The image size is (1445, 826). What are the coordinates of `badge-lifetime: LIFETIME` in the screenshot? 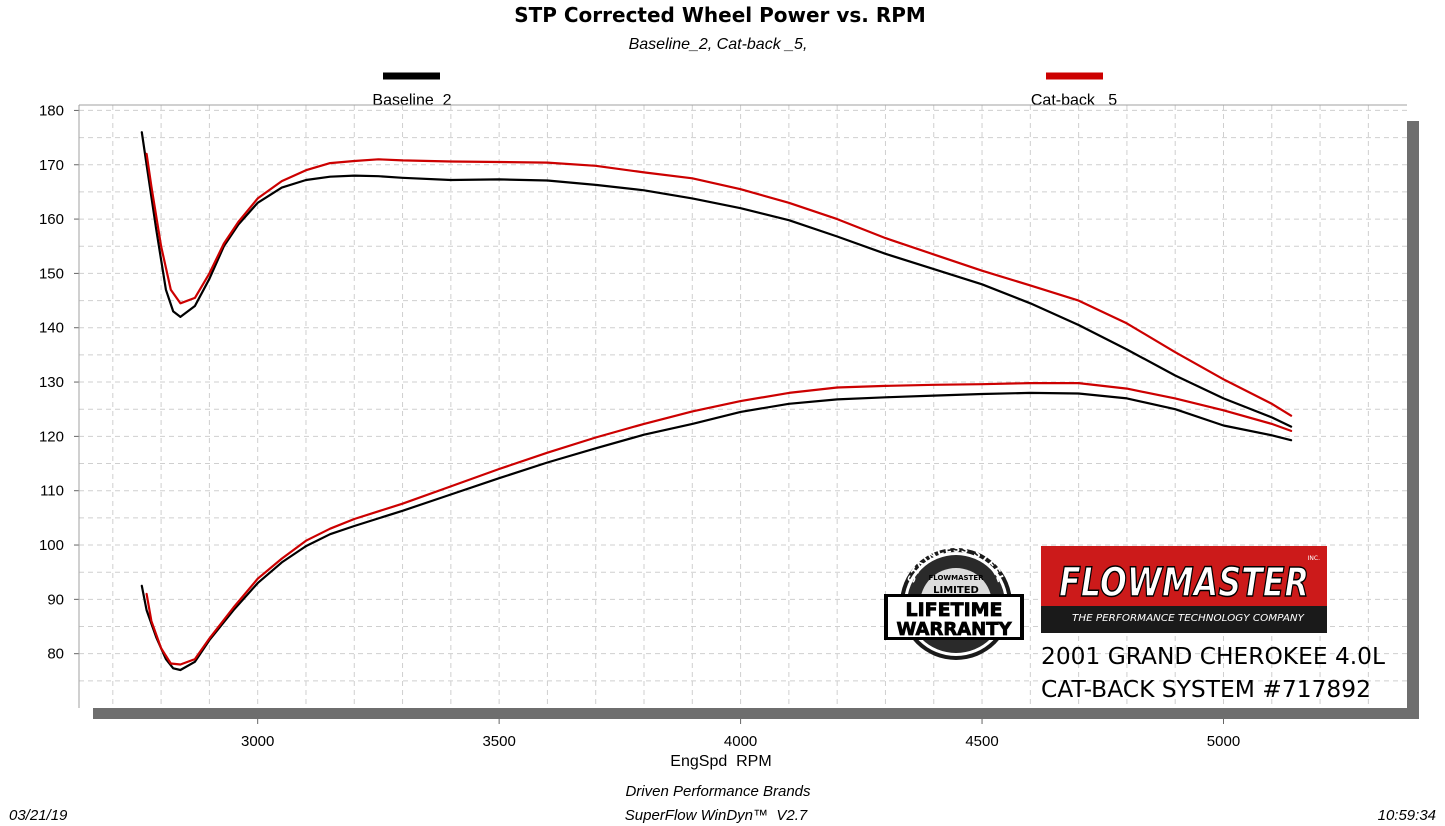 It's located at (953, 610).